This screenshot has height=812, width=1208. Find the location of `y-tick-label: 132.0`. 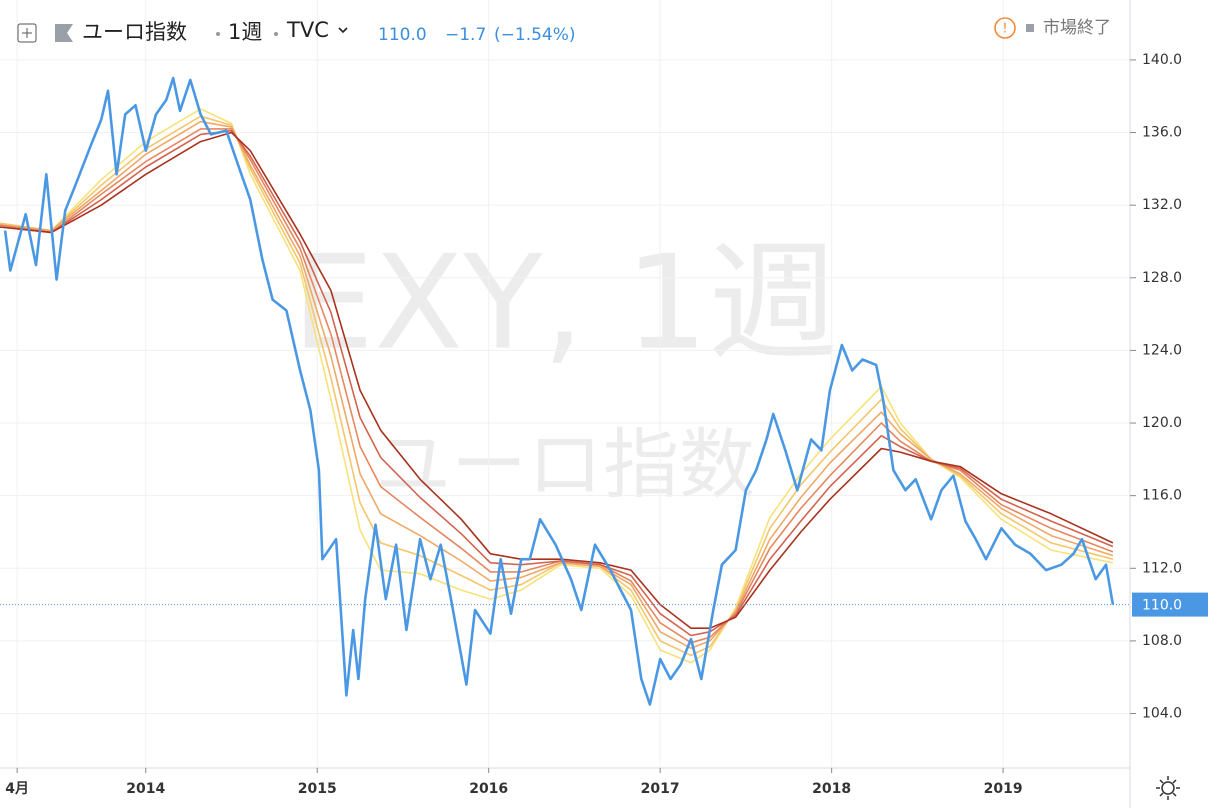

y-tick-label: 132.0 is located at coordinates (1162, 205).